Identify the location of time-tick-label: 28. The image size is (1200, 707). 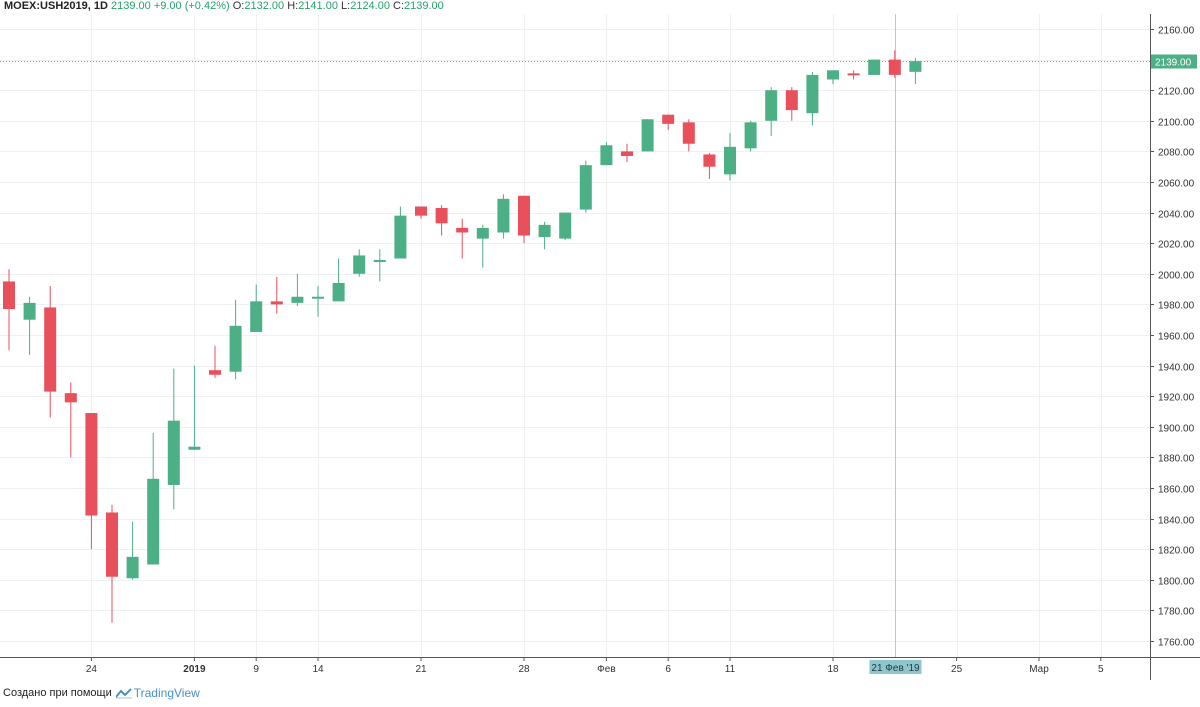
(524, 669).